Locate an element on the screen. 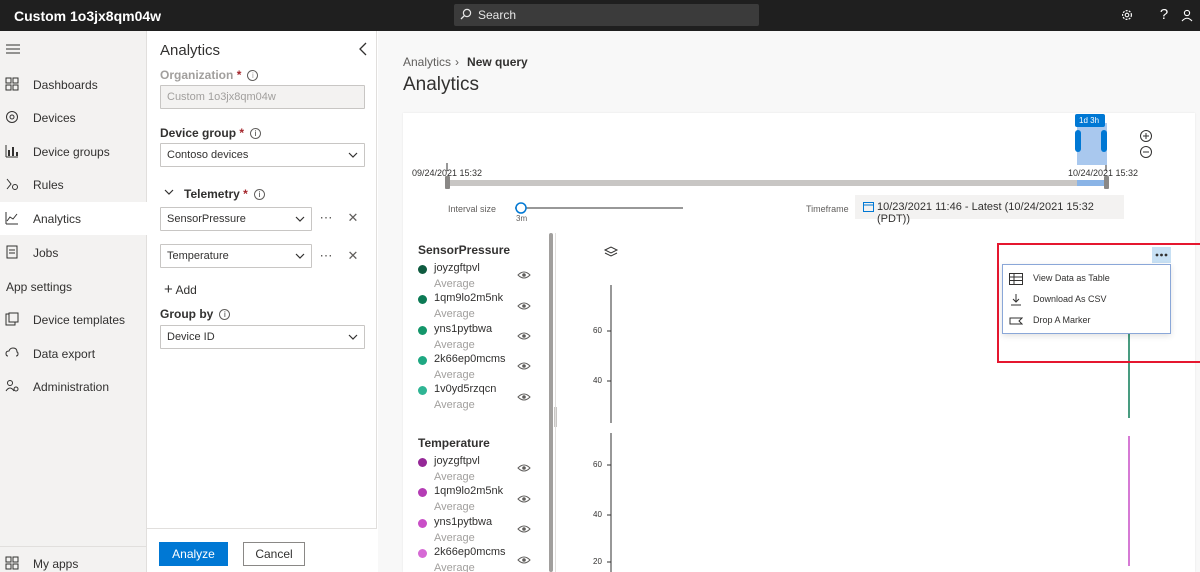  group-by-label: Group by i is located at coordinates (195, 314).